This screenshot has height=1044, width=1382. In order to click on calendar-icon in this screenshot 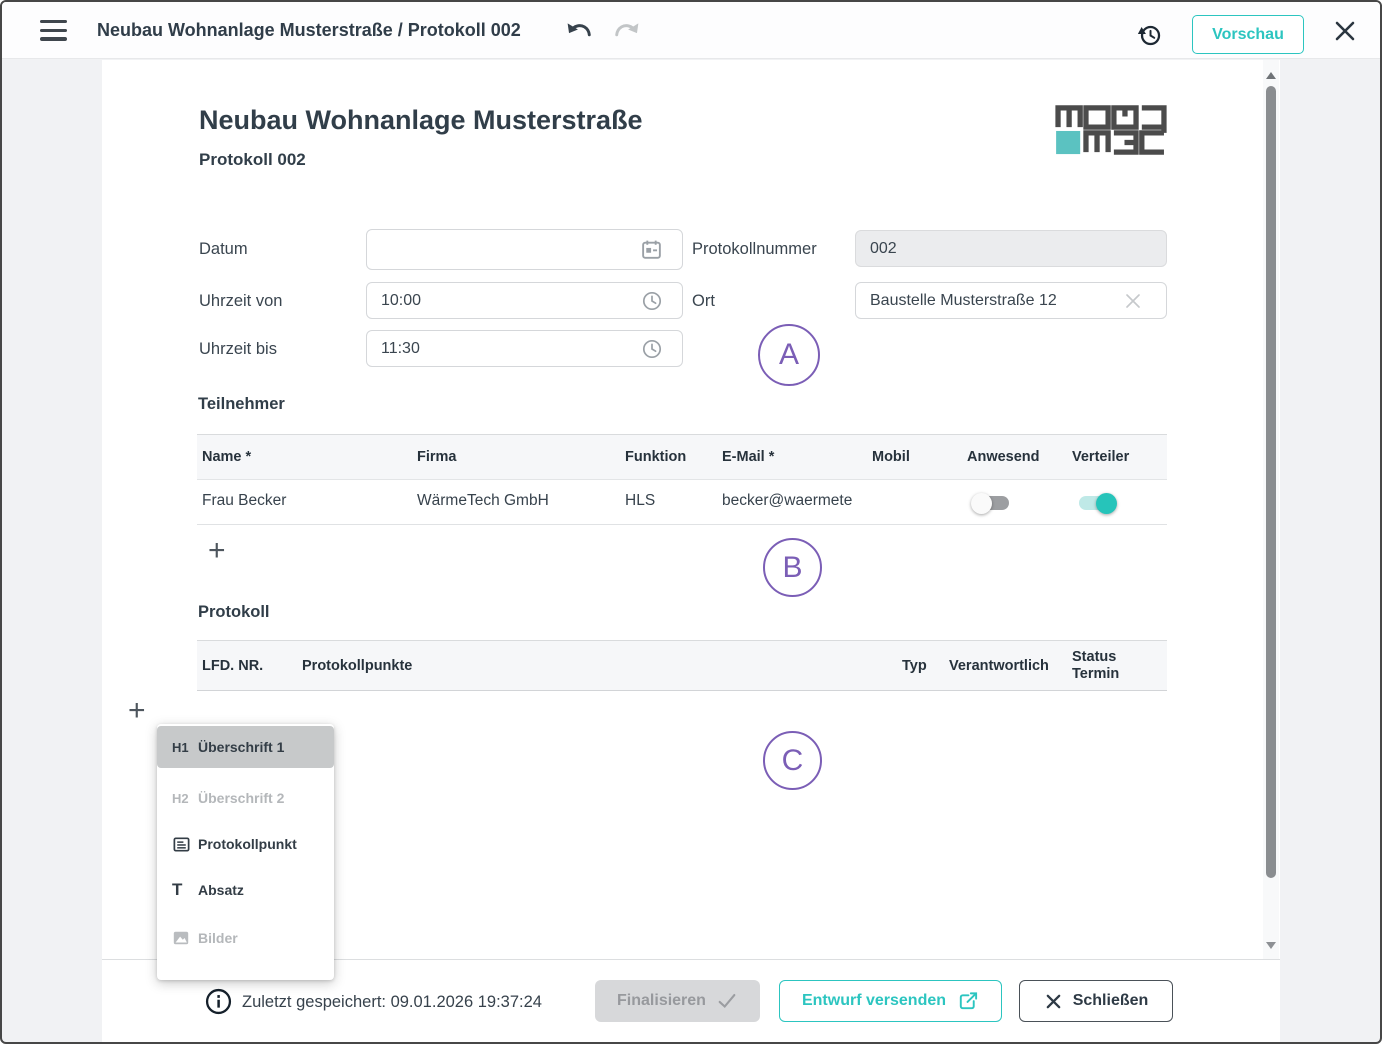, I will do `click(651, 249)`.